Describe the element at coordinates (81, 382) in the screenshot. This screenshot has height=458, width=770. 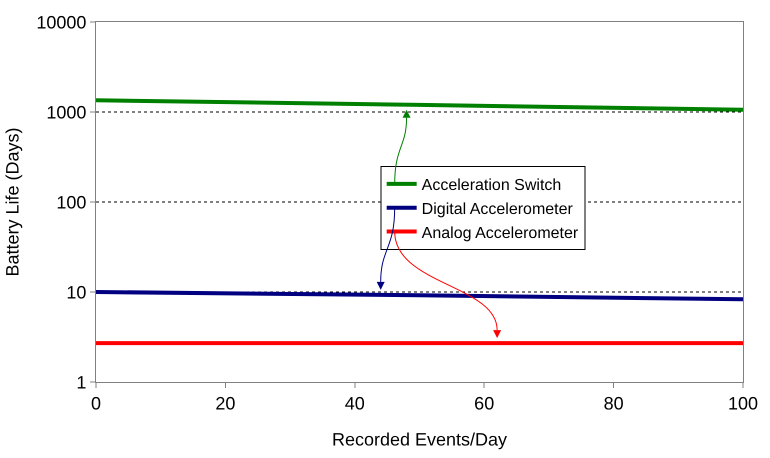
I see `y-tick-label: 1` at that location.